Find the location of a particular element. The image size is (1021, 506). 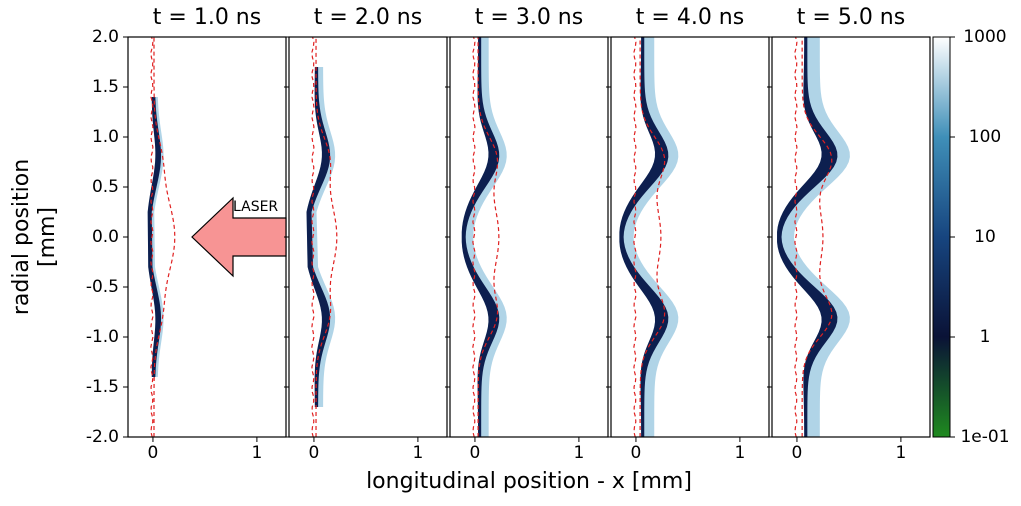

y-tick-label: -1.5 is located at coordinates (102, 387).